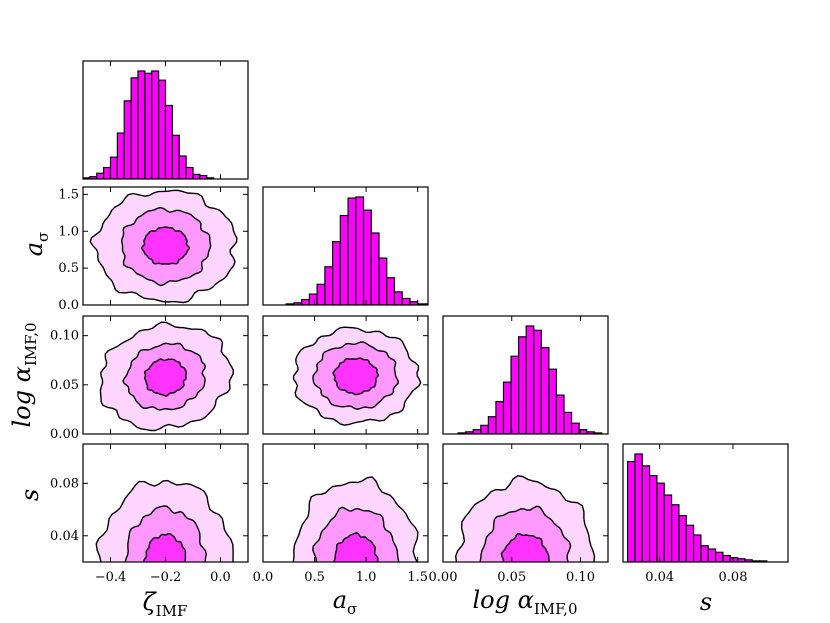  I want to click on contour-panel-zeta-s: −0.4 −0.2 0.0 0.04 0.08, so click(149, 514).